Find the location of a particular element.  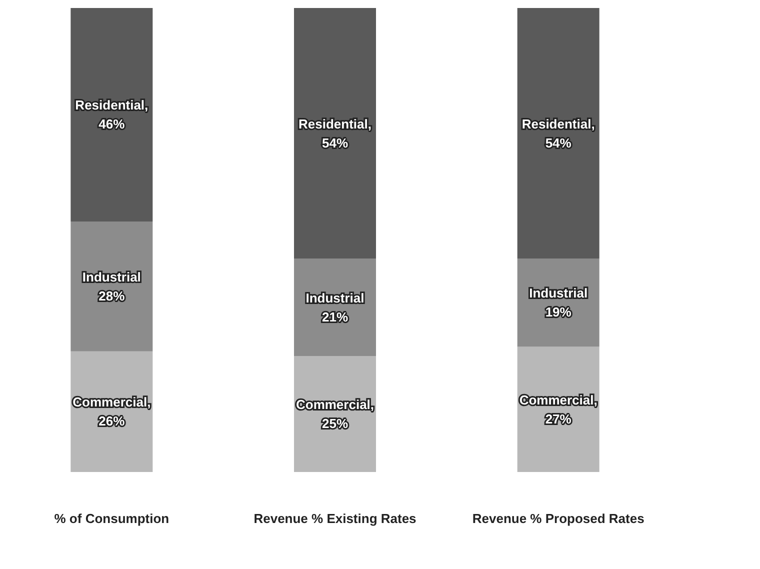

data-label: Commercial, 27% is located at coordinates (558, 409).